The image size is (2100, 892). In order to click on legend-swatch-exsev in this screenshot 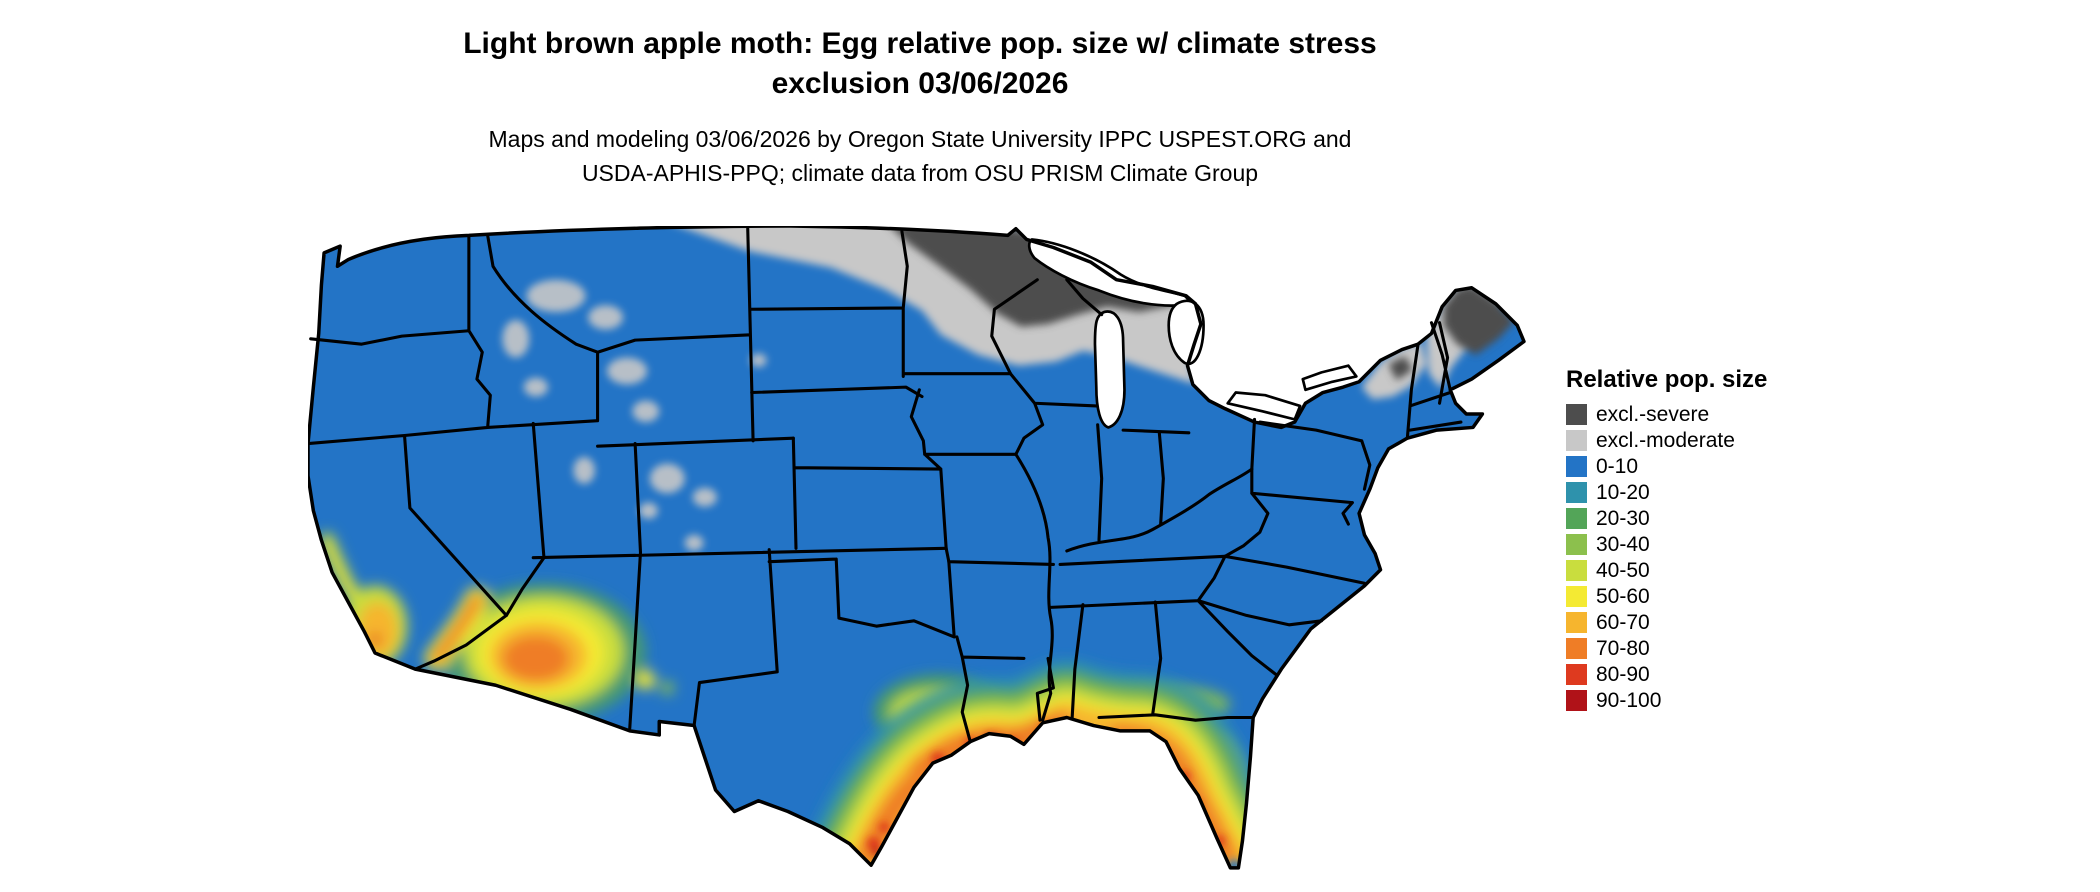, I will do `click(1576, 414)`.